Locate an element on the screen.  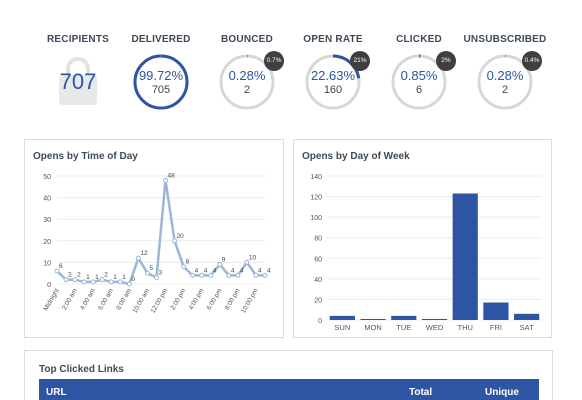
column-header-total: Total is located at coordinates (421, 392).